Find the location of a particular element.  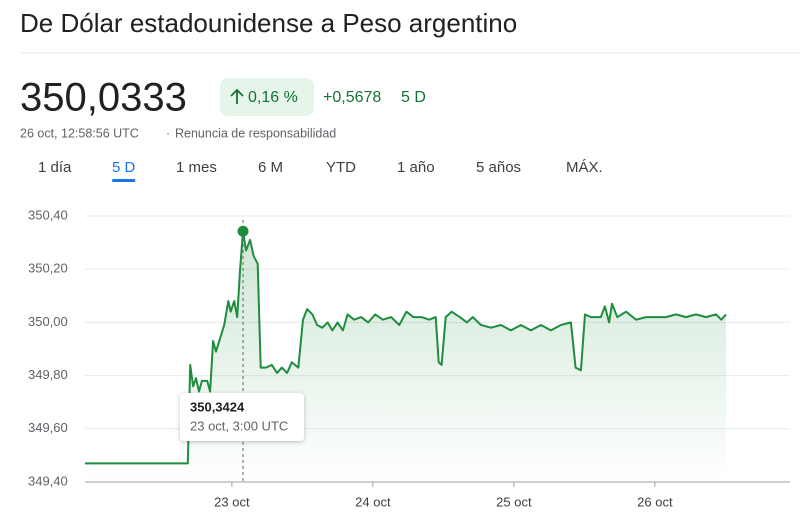

x-tick-label: 25 oct is located at coordinates (514, 501).